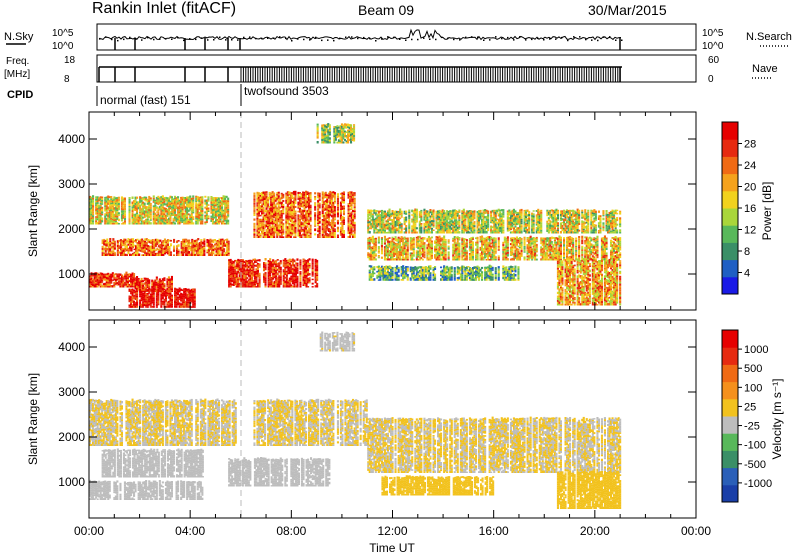  What do you see at coordinates (627, 10) in the screenshot?
I see `date-label: 30/Mar/2015` at bounding box center [627, 10].